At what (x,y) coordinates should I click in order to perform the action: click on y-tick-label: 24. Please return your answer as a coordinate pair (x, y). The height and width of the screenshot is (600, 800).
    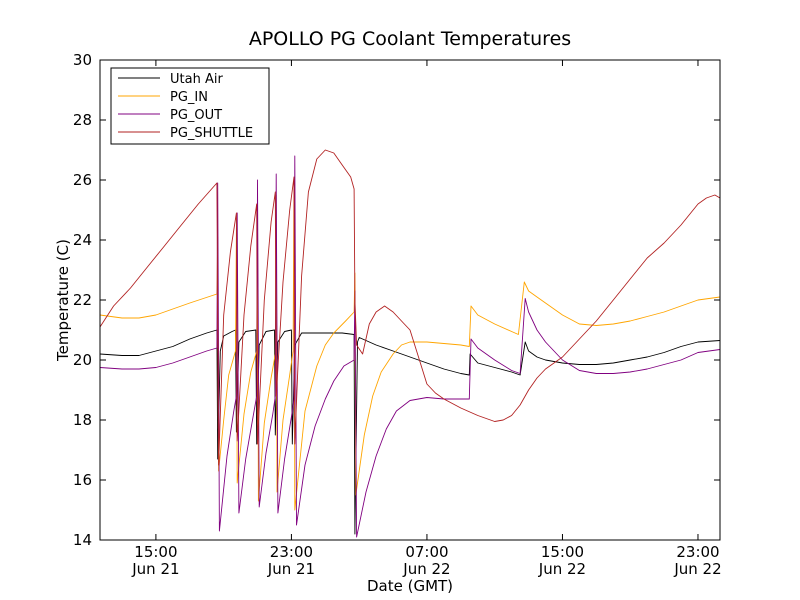
    Looking at the image, I should click on (82, 240).